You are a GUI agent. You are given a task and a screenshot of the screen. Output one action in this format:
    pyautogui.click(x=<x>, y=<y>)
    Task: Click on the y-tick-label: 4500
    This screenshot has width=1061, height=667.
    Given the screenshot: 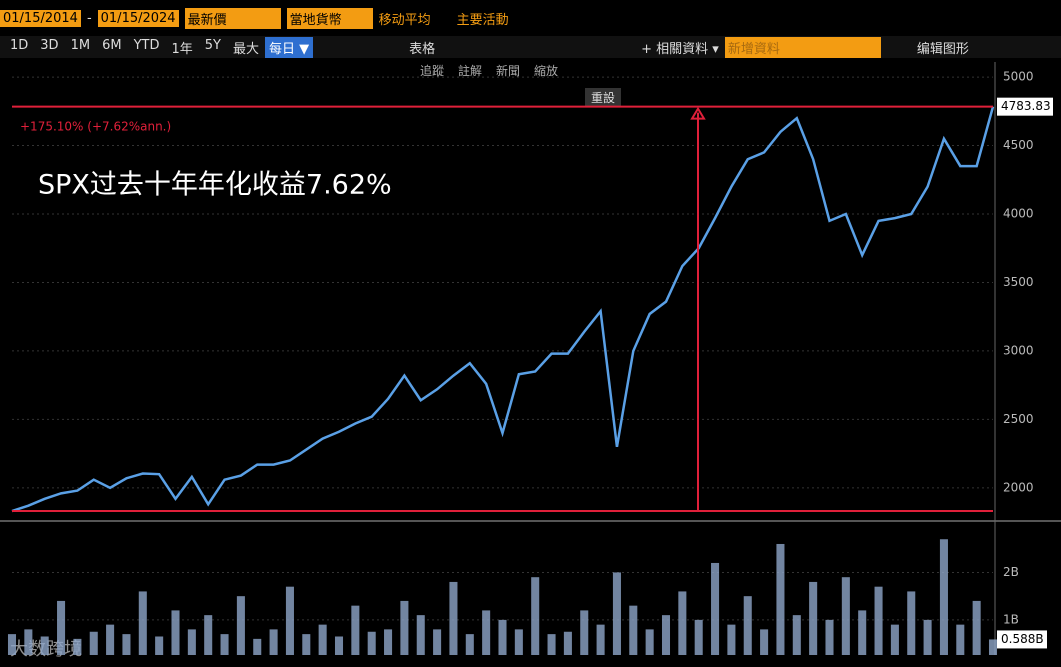 What is the action you would take?
    pyautogui.click(x=1018, y=145)
    